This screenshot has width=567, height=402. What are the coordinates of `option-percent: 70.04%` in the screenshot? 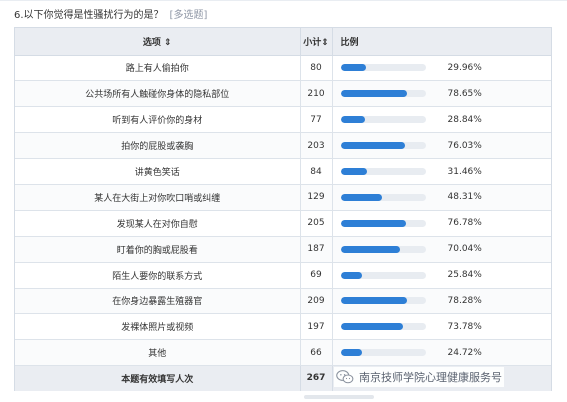 It's located at (464, 249).